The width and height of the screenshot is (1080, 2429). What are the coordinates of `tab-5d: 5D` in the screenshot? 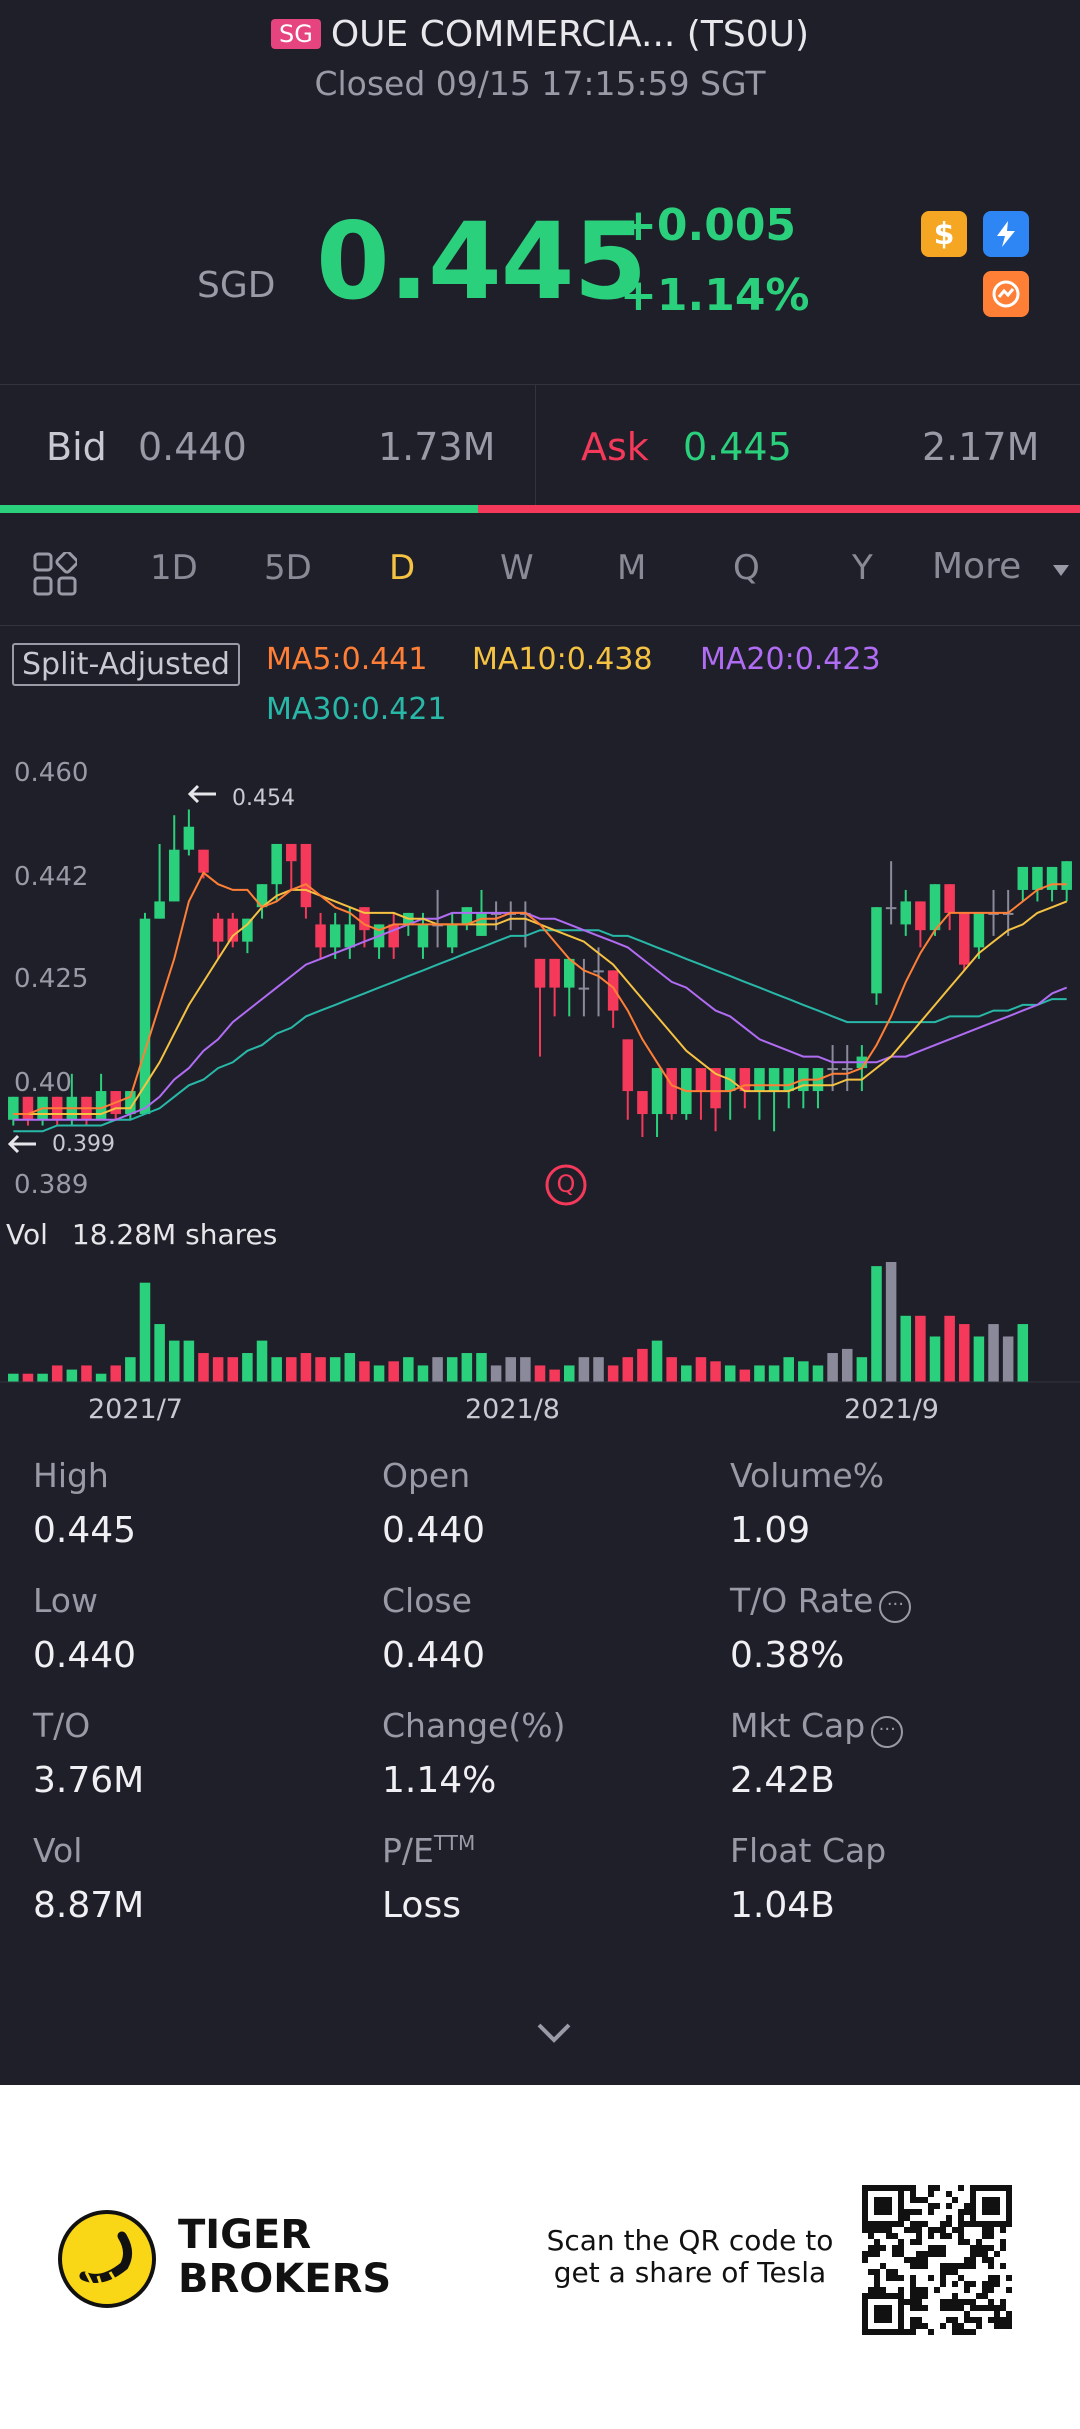 It's located at (288, 568).